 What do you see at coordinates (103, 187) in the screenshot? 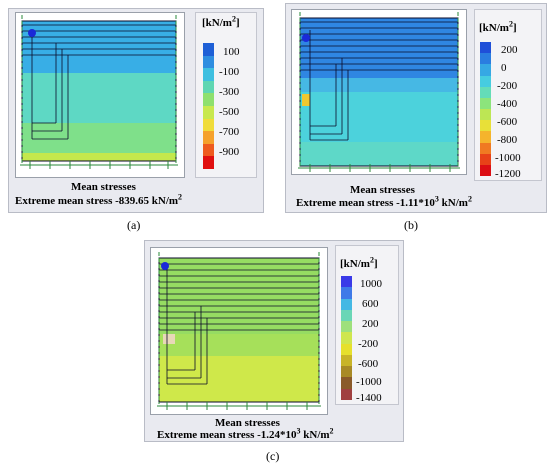
I see `caption-title-a: Mean stresses` at bounding box center [103, 187].